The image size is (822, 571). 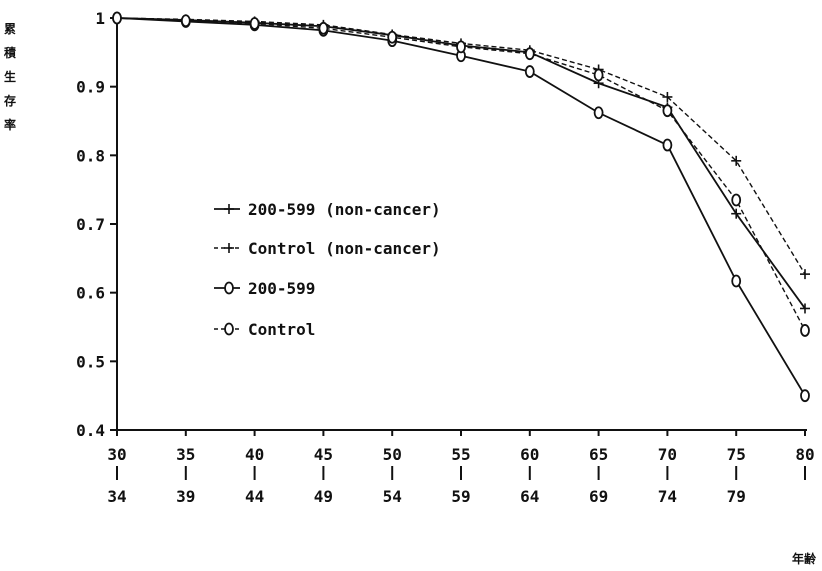 I want to click on x-tick-label-bottom: 74, so click(x=667, y=496).